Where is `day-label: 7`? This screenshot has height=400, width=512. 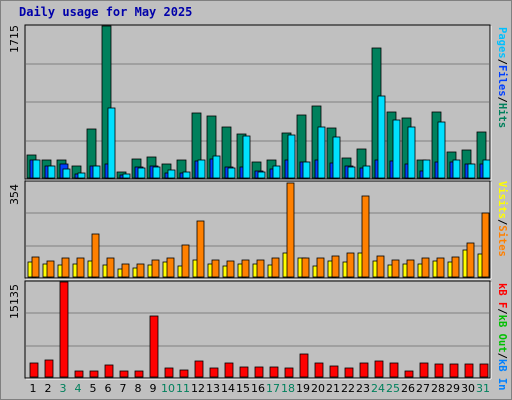
day-label: 7 is located at coordinates (123, 388).